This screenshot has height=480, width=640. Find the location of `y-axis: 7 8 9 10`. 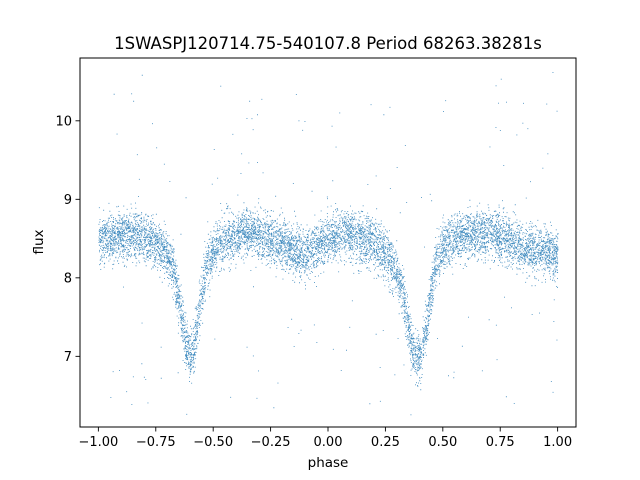

y-axis: 7 8 9 10 is located at coordinates (67, 239).